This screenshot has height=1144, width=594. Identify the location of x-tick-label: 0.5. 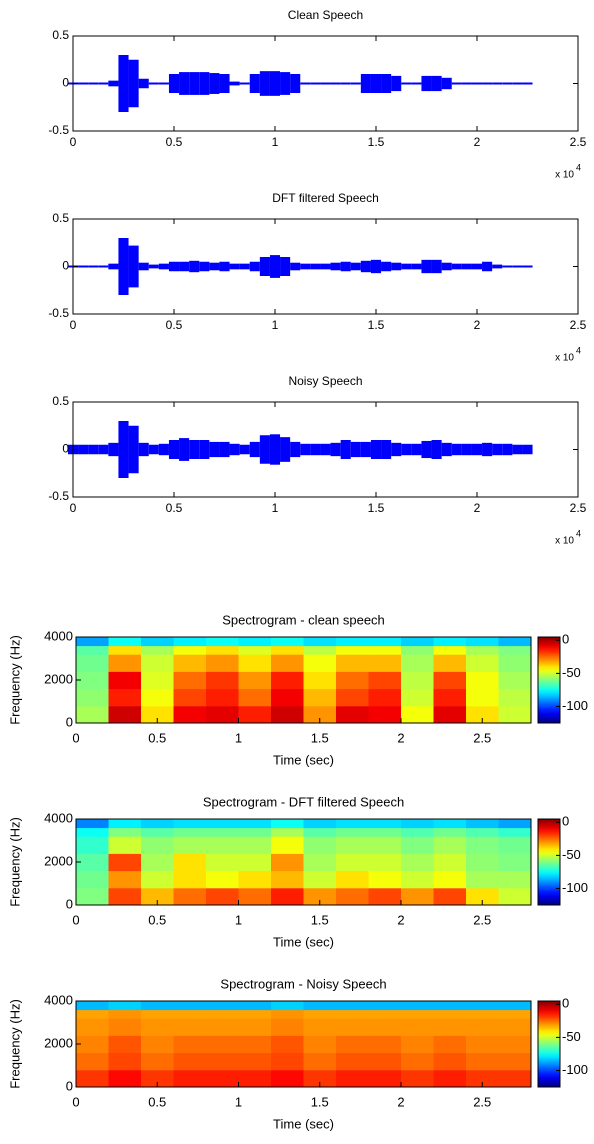
(174, 142).